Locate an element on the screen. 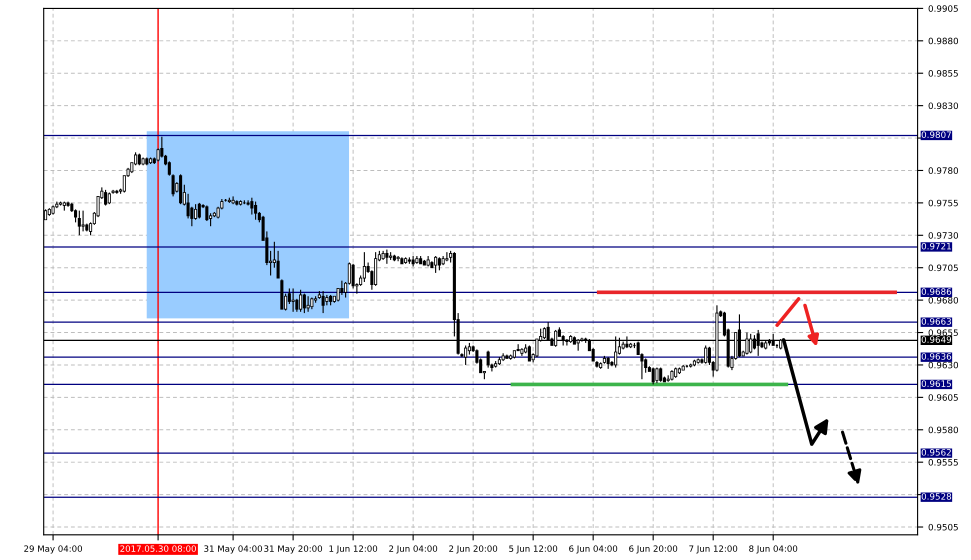 Image resolution: width=971 pixels, height=560 pixels. x-tick-label: 6 Jun 20:00 is located at coordinates (653, 549).